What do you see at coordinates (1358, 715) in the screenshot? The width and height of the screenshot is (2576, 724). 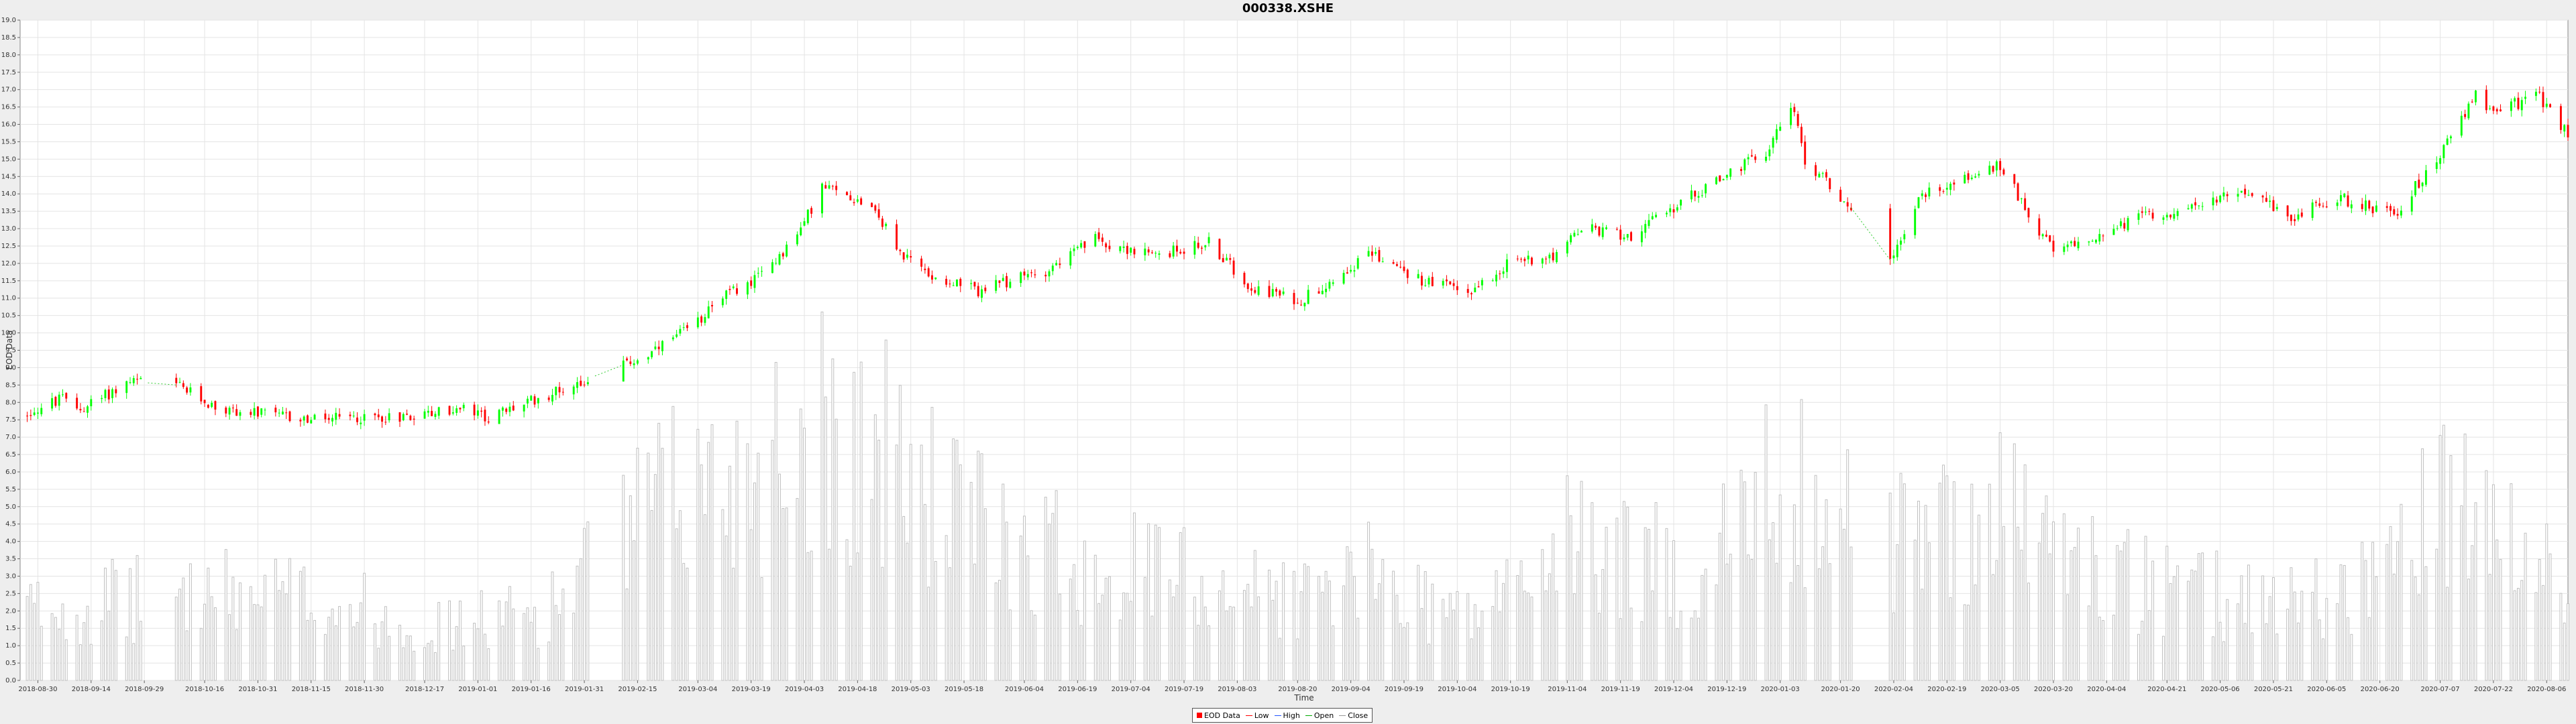 I see `legend-label: Close` at bounding box center [1358, 715].